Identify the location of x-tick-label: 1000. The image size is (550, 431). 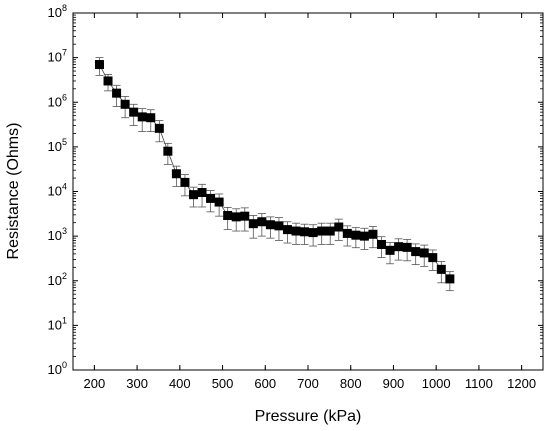
(436, 383).